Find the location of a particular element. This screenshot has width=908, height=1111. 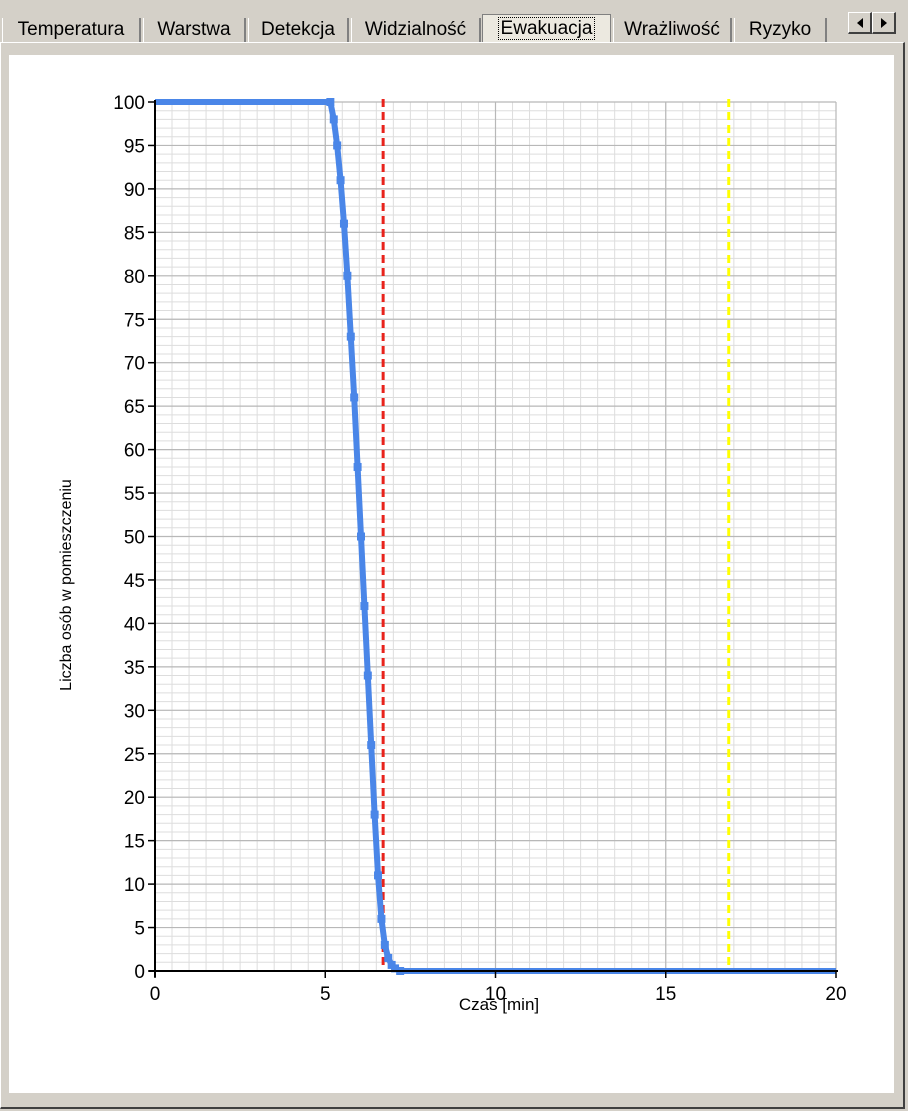

tab-label: Wrażliwość is located at coordinates (672, 29).